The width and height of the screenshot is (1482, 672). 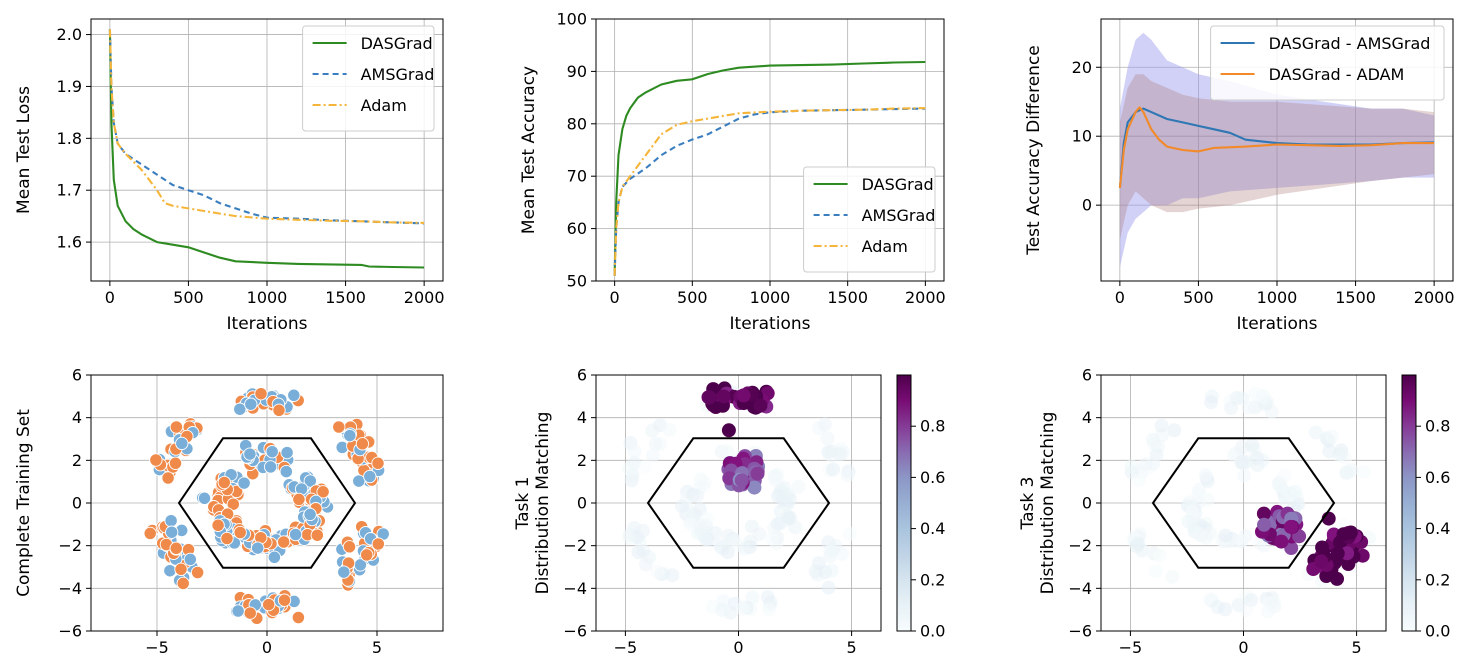 What do you see at coordinates (543, 503) in the screenshot?
I see `y-axis-label-line2: Distribution Matching` at bounding box center [543, 503].